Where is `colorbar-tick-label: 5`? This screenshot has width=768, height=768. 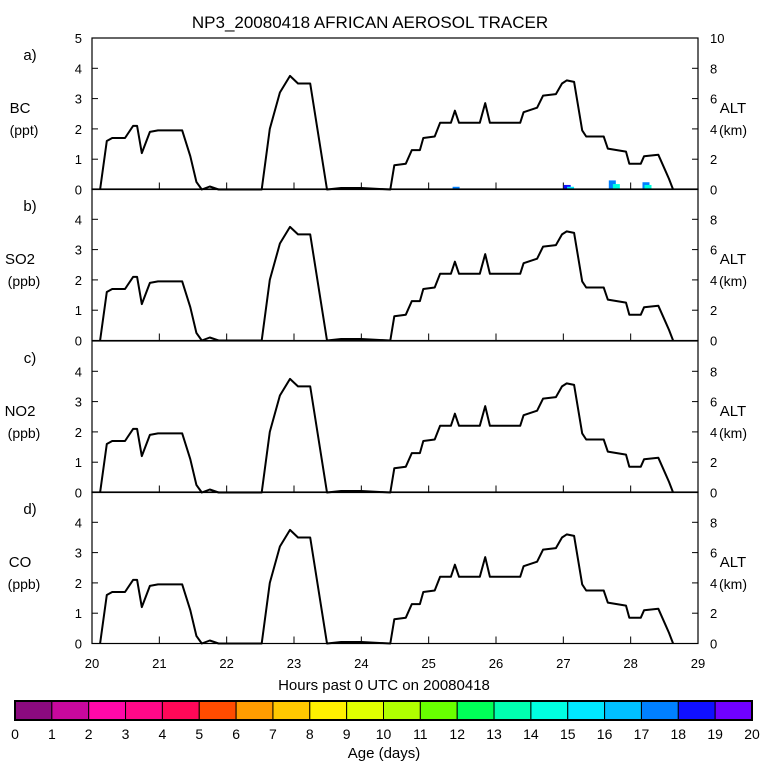
colorbar-tick-label: 5 is located at coordinates (199, 734).